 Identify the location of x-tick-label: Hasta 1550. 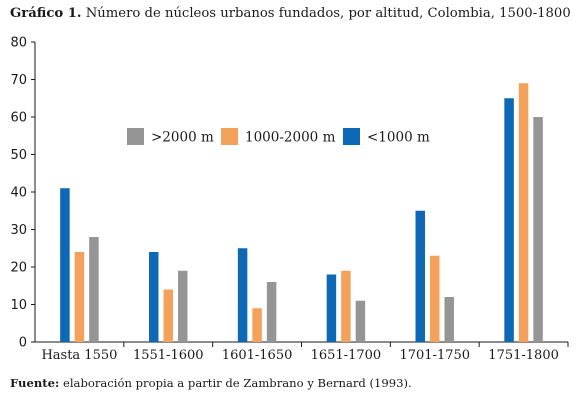
(79, 355).